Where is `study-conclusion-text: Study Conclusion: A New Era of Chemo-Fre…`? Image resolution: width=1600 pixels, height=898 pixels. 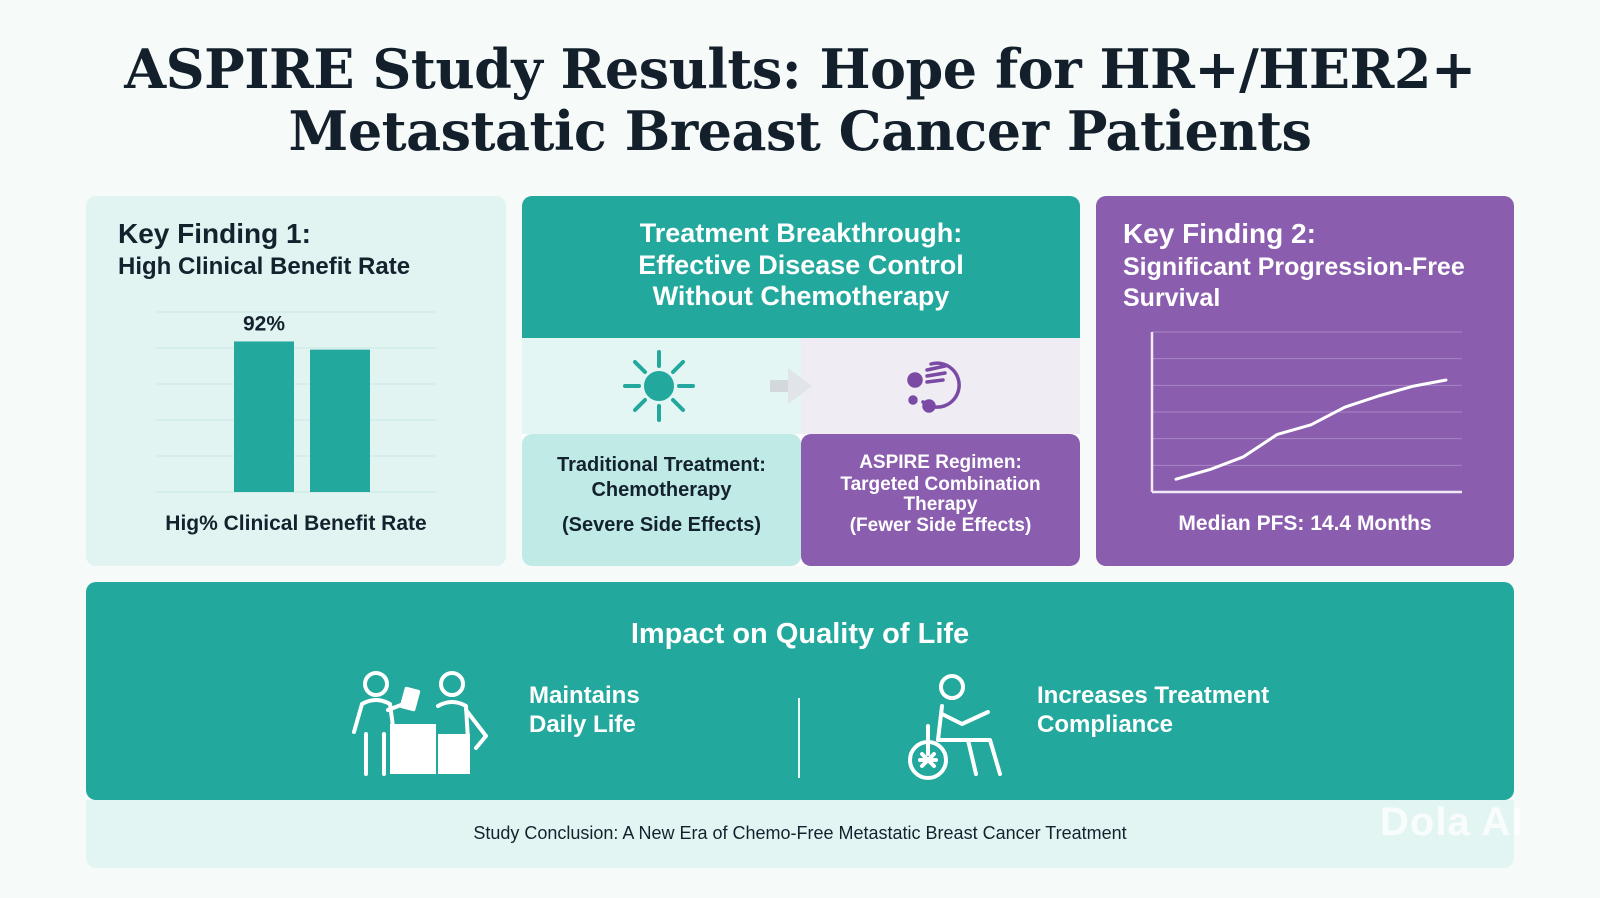
study-conclusion-text: Study Conclusion: A New Era of Chemo-Fre… is located at coordinates (800, 833).